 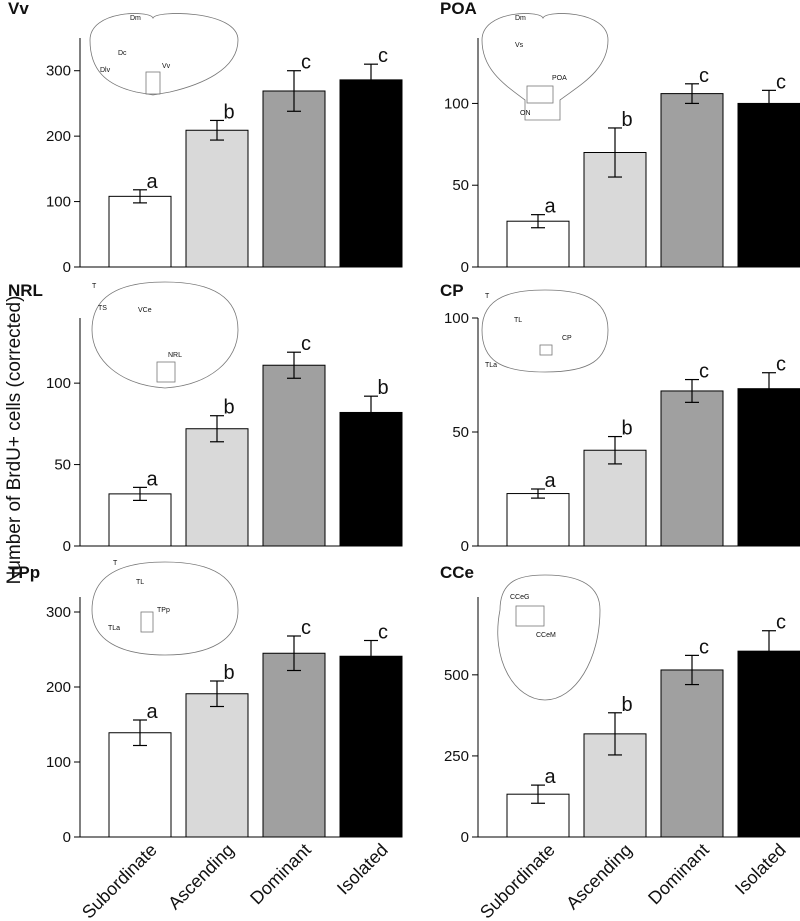 I want to click on inset-label: CCeG, so click(x=519, y=597).